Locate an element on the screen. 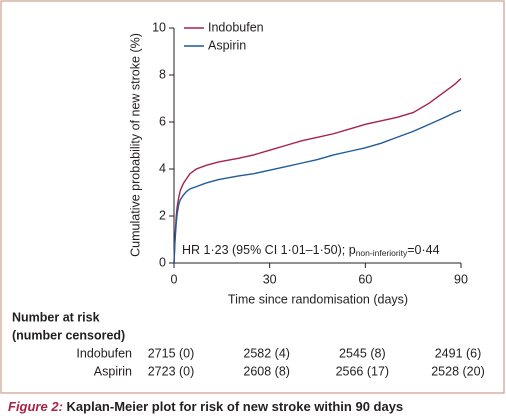 This screenshot has height=420, width=506. risk-title: (number censored) is located at coordinates (68, 335).